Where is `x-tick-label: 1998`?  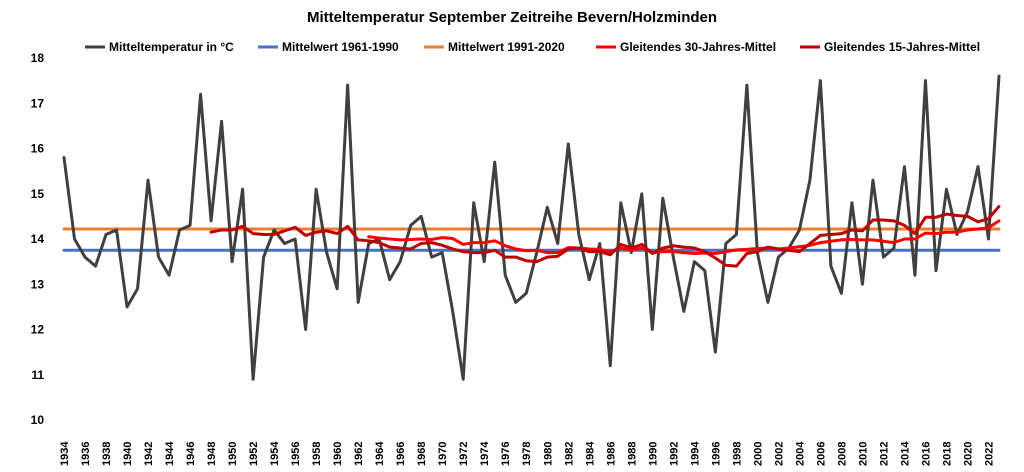
x-tick-label: 1998 is located at coordinates (737, 454).